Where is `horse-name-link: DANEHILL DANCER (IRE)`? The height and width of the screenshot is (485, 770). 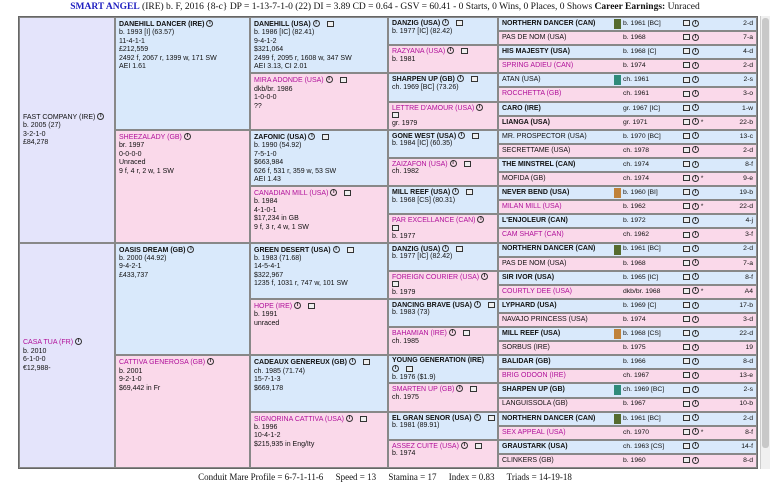 horse-name-link: DANEHILL DANCER (IRE) is located at coordinates (162, 24).